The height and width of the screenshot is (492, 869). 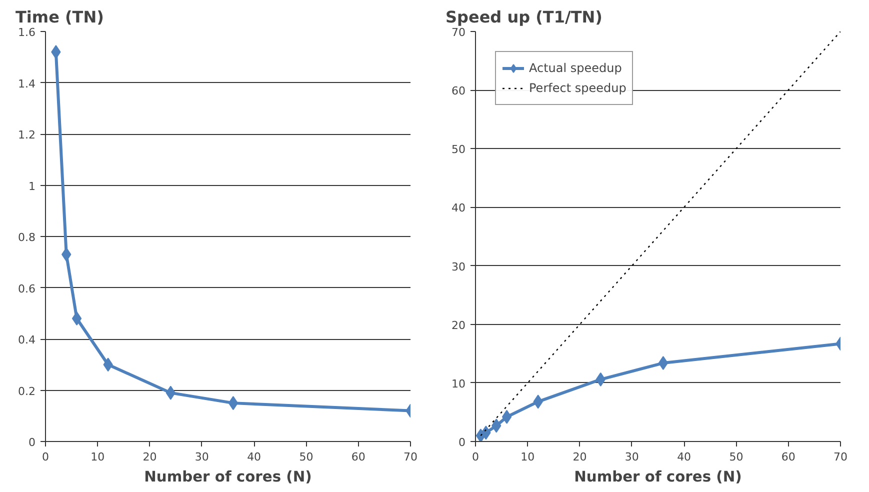 What do you see at coordinates (32, 186) in the screenshot?
I see `y-tick-label: 1` at bounding box center [32, 186].